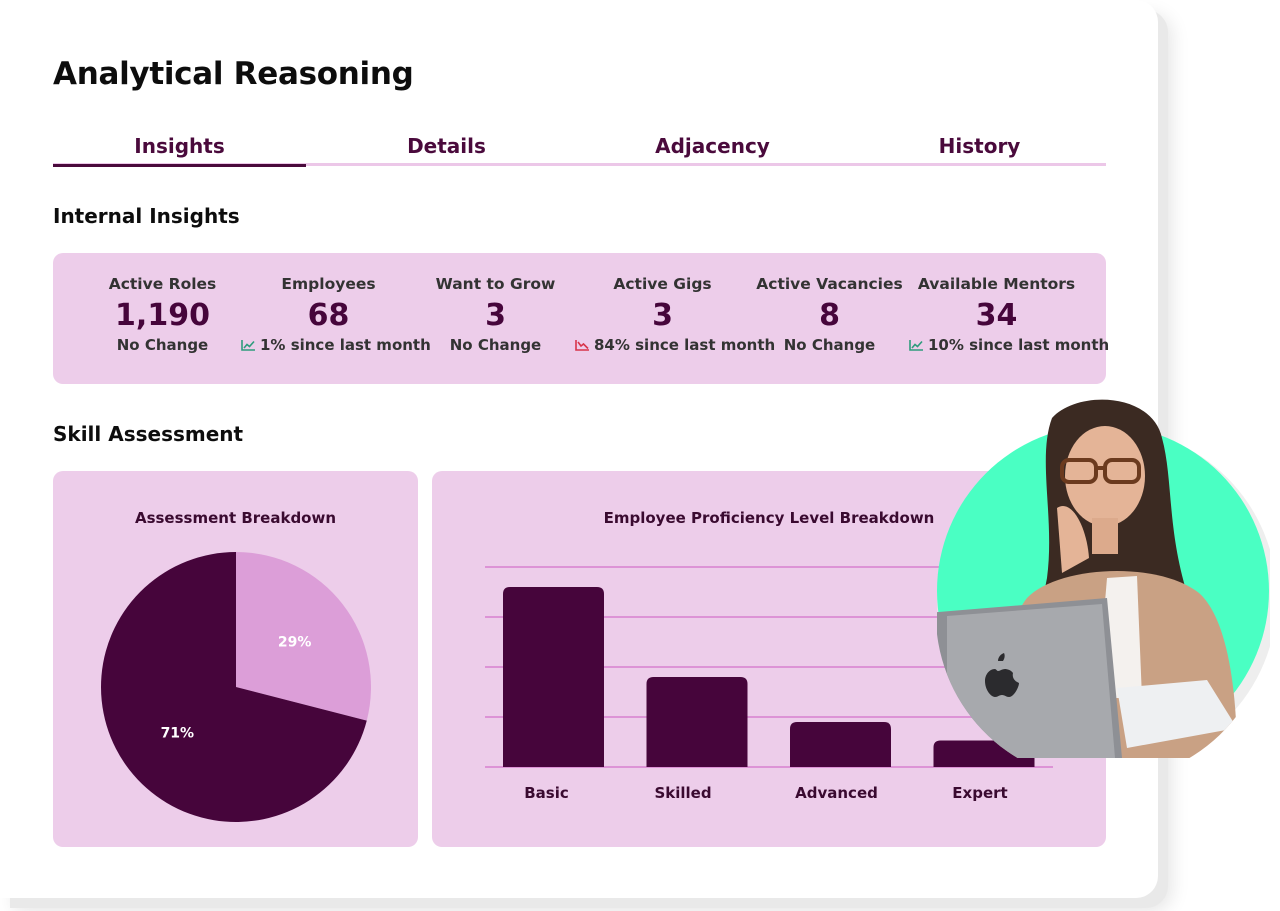 The image size is (1280, 911). I want to click on tab-insights: Insights, so click(179, 147).